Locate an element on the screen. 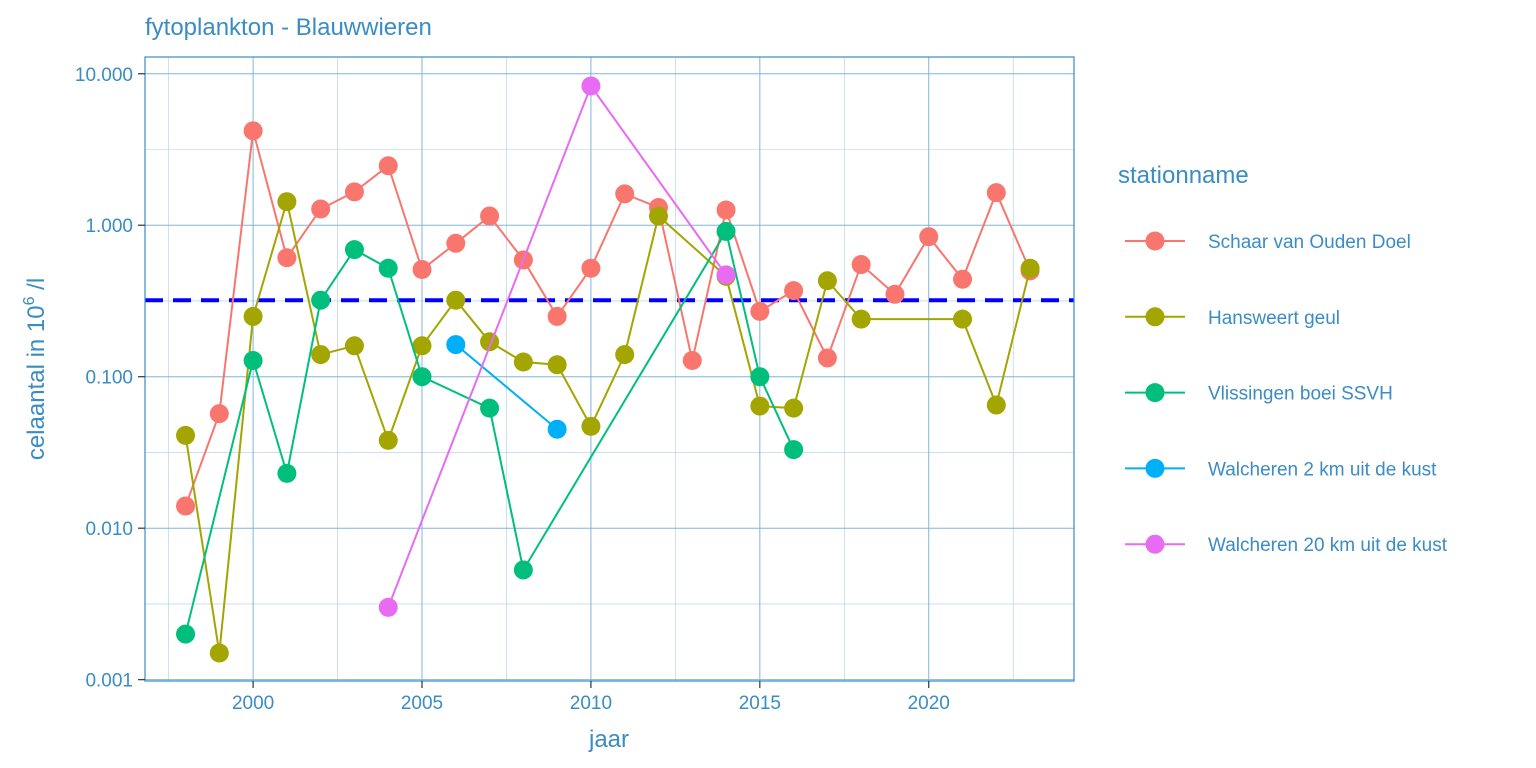 The image size is (1536, 768). legend-item: Vlissingen boei SSVH is located at coordinates (1259, 394).